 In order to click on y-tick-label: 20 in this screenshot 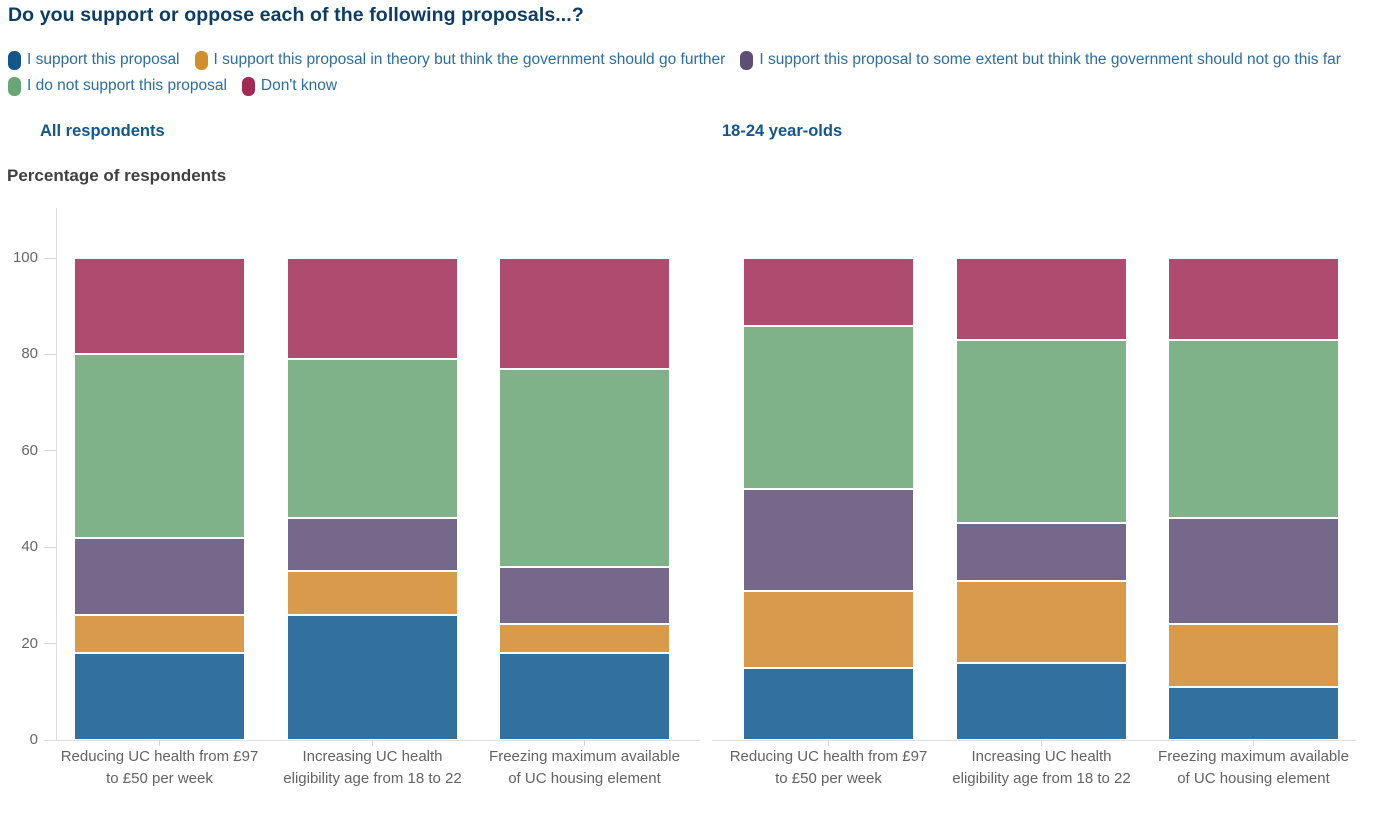, I will do `click(29, 643)`.